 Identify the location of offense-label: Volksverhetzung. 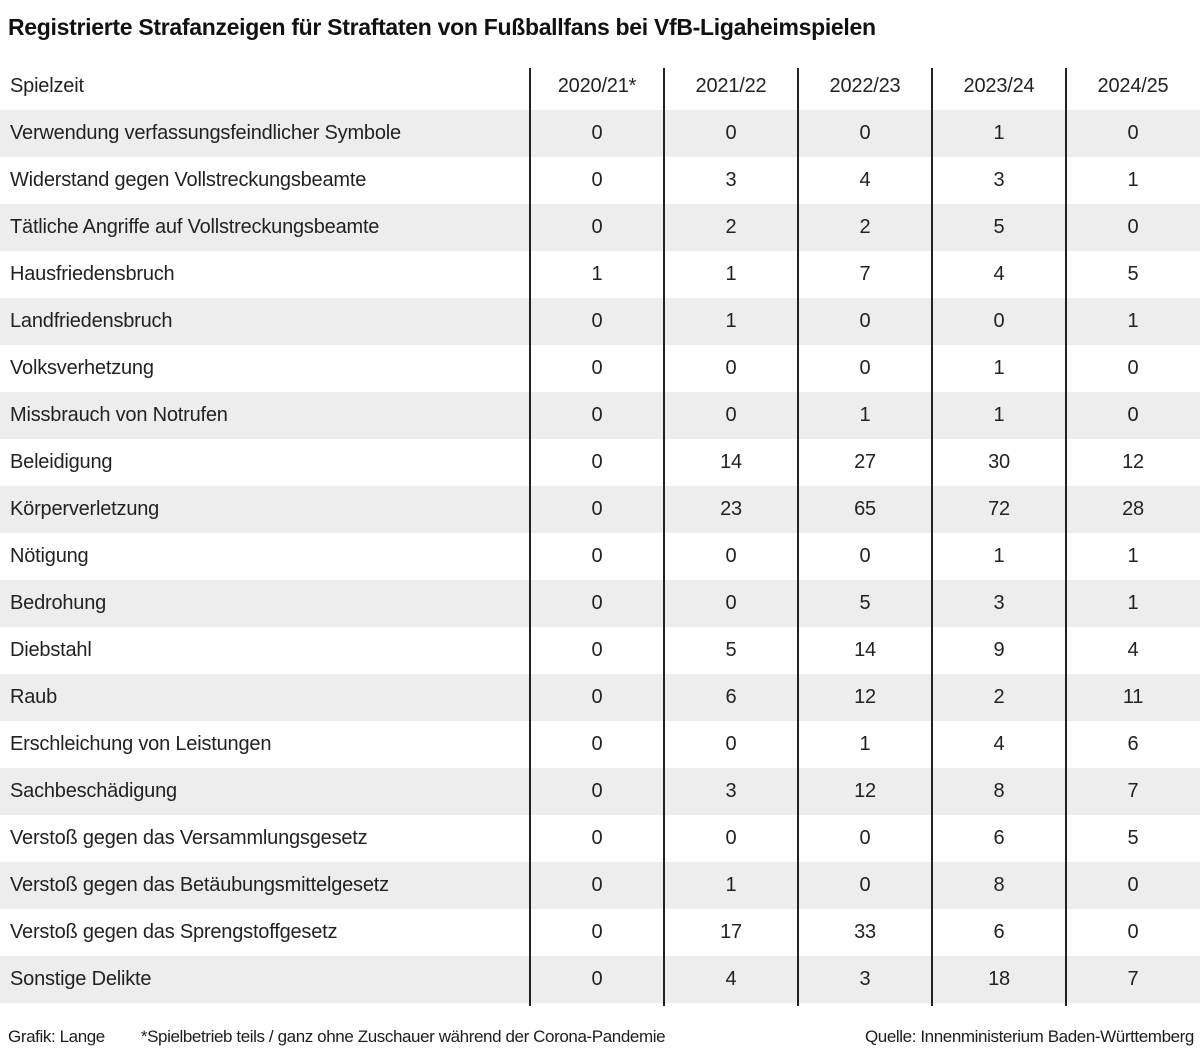
(82, 368).